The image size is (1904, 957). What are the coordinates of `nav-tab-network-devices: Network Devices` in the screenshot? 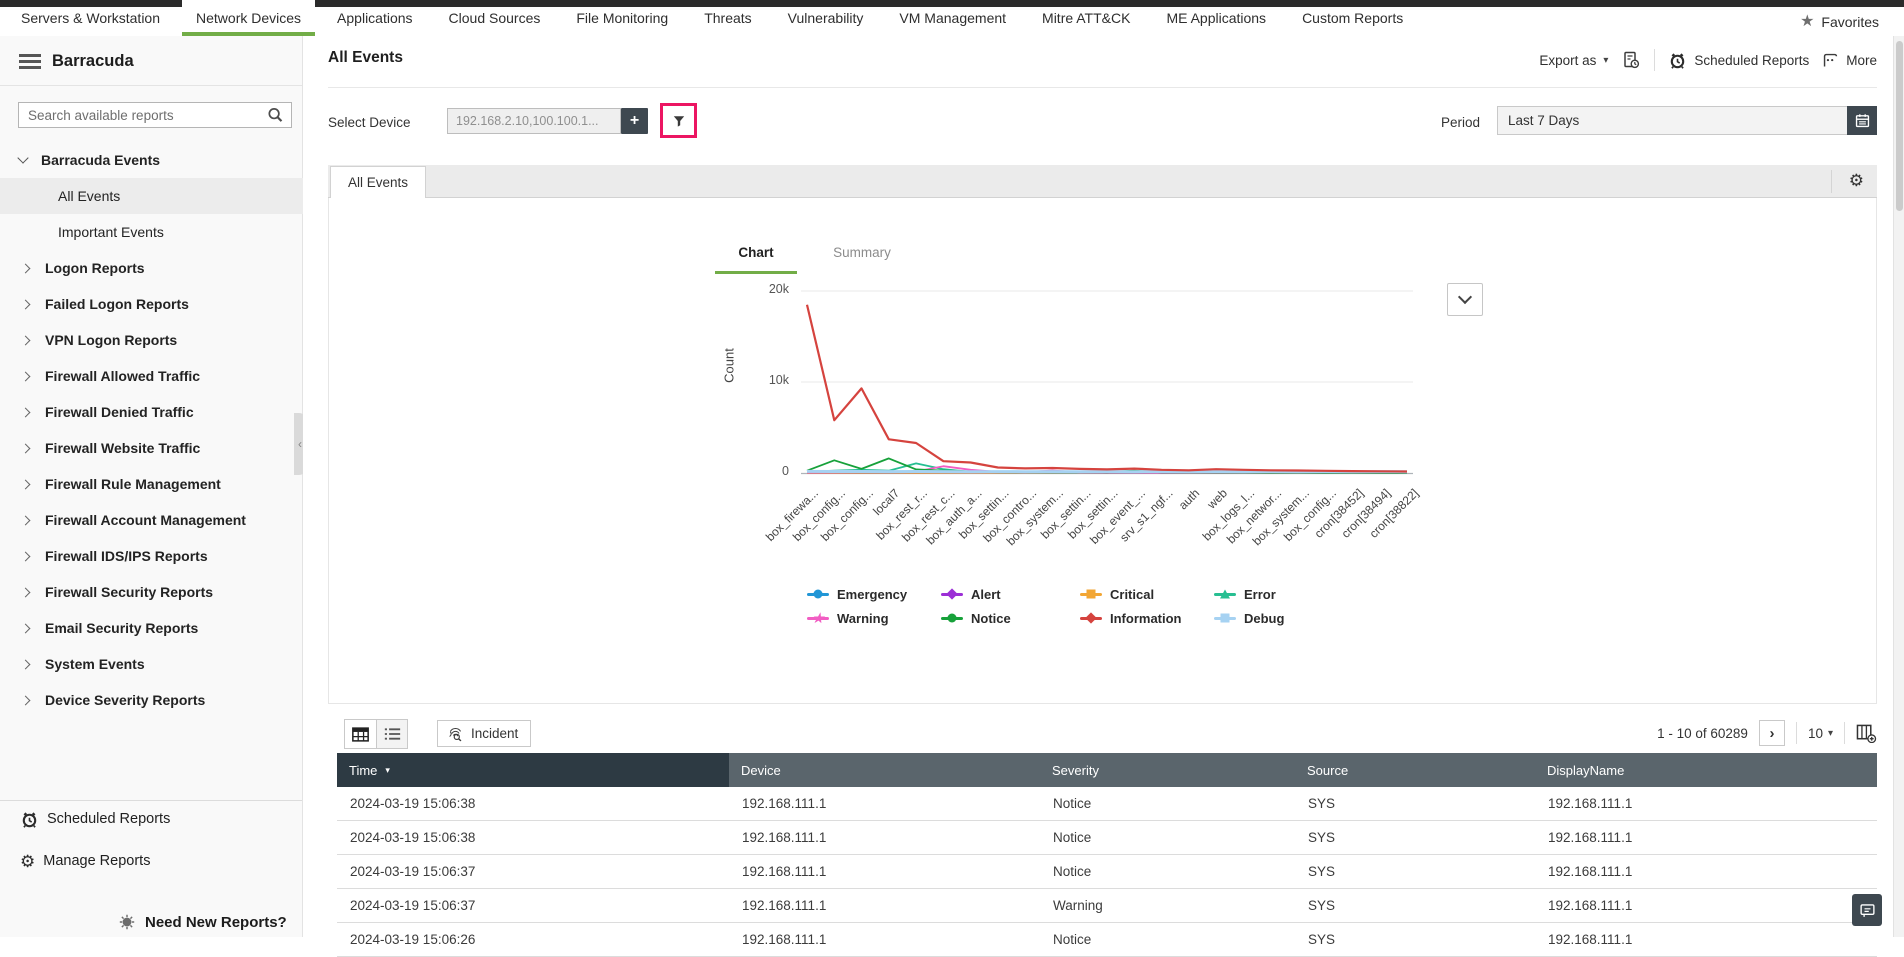 It's located at (248, 18).